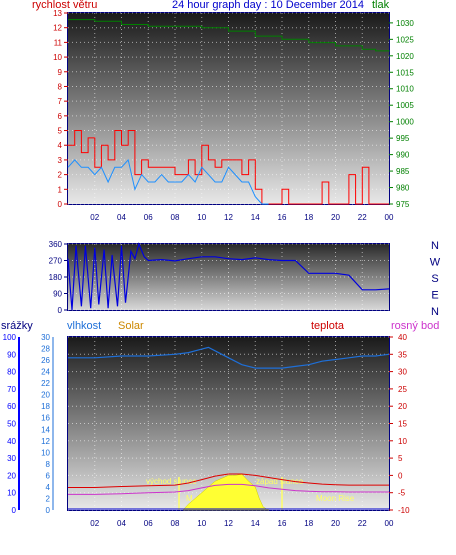  What do you see at coordinates (405, 56) in the screenshot?
I see `pressure-axis-tick-label: 1020` at bounding box center [405, 56].